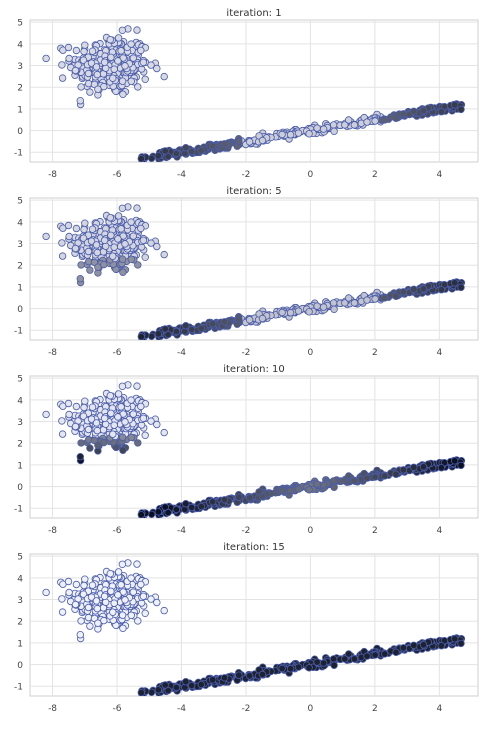 The height and width of the screenshot is (739, 495). Describe the element at coordinates (245, 531) in the screenshot. I see `x-tick-label: -2` at that location.